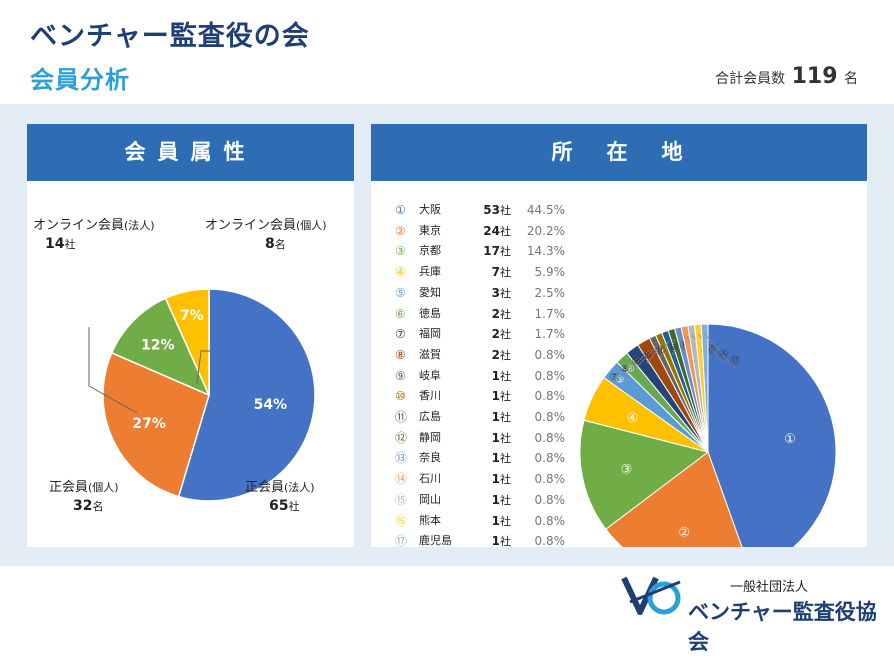 The height and width of the screenshot is (656, 894). What do you see at coordinates (430, 272) in the screenshot?
I see `legend-prefecture: 兵庫` at bounding box center [430, 272].